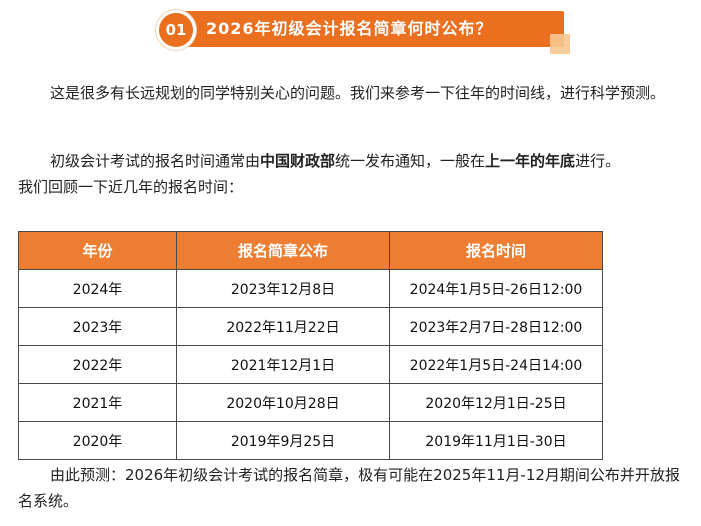 The height and width of the screenshot is (526, 701). I want to click on header-bar, so click(370, 29).